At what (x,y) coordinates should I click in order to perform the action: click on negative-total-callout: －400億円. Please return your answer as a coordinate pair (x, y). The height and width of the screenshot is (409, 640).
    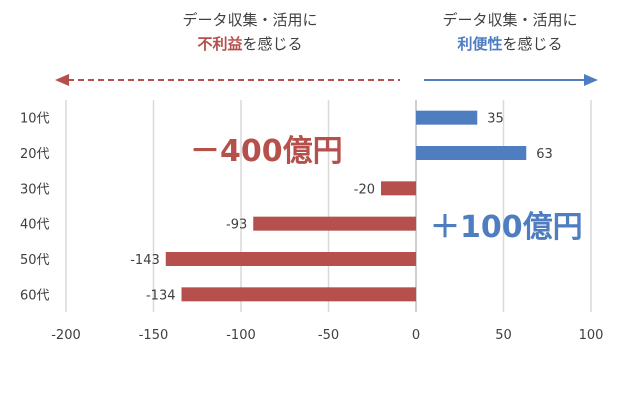
    Looking at the image, I should click on (266, 151).